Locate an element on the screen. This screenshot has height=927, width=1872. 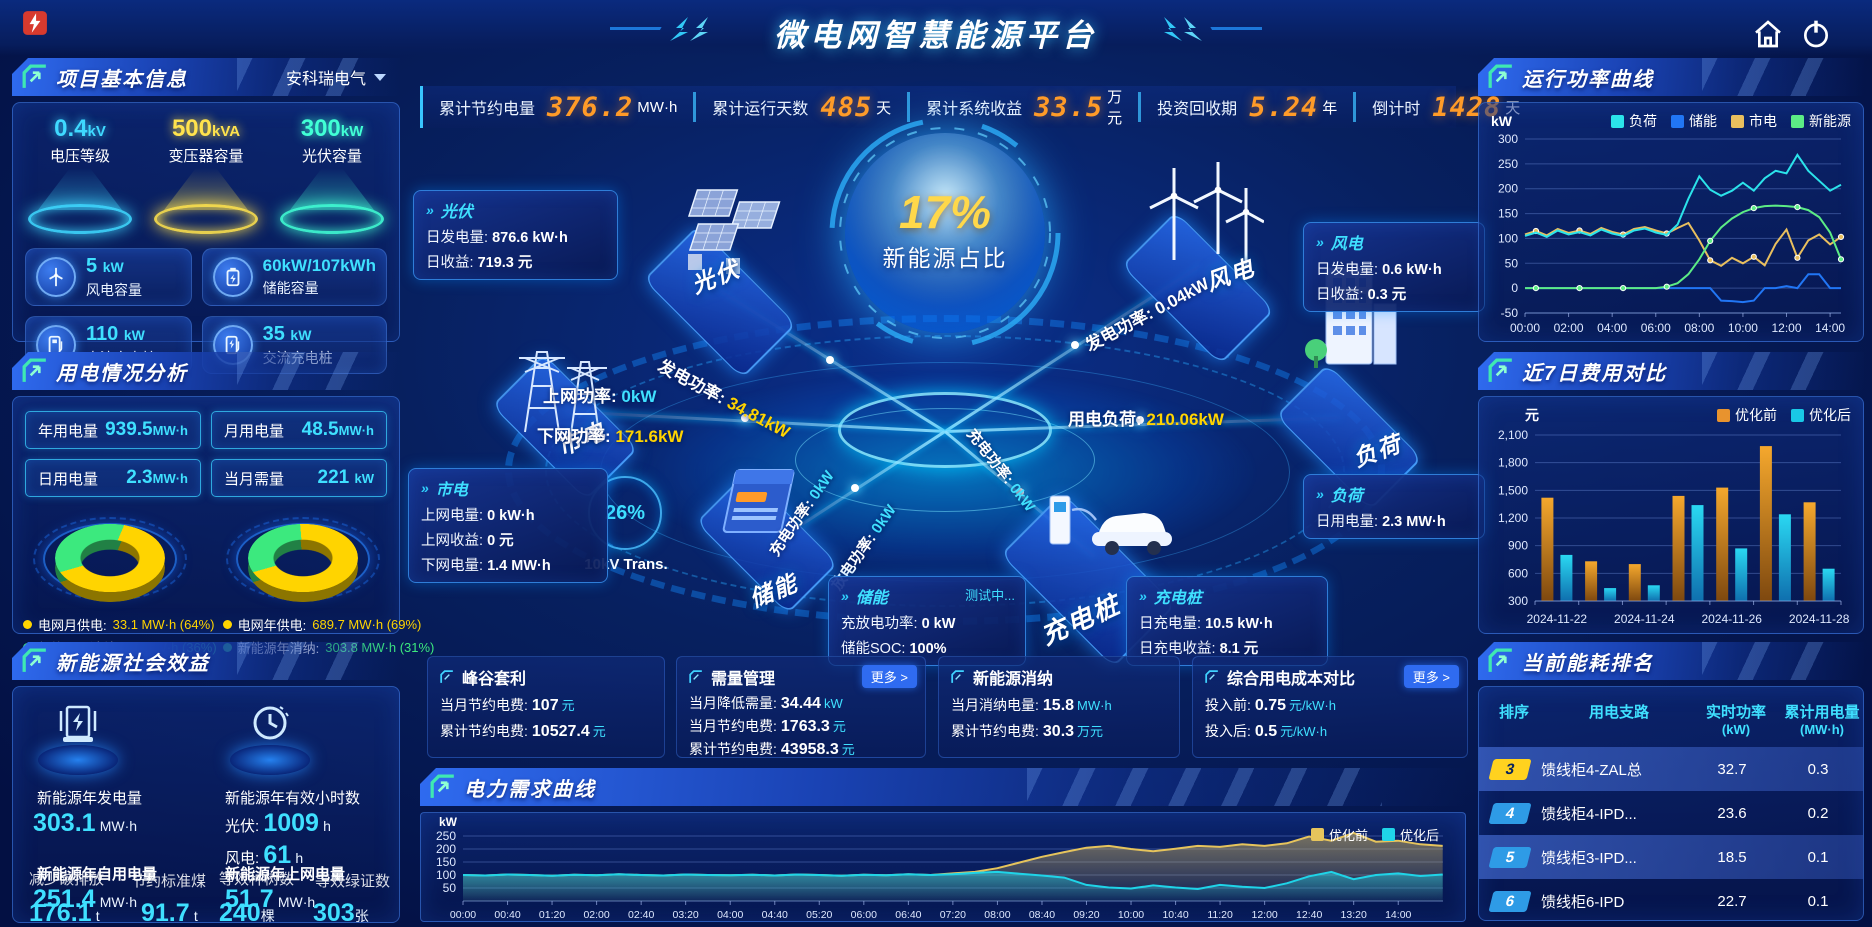
svg-text: 1,200 is located at coordinates (1513, 518).